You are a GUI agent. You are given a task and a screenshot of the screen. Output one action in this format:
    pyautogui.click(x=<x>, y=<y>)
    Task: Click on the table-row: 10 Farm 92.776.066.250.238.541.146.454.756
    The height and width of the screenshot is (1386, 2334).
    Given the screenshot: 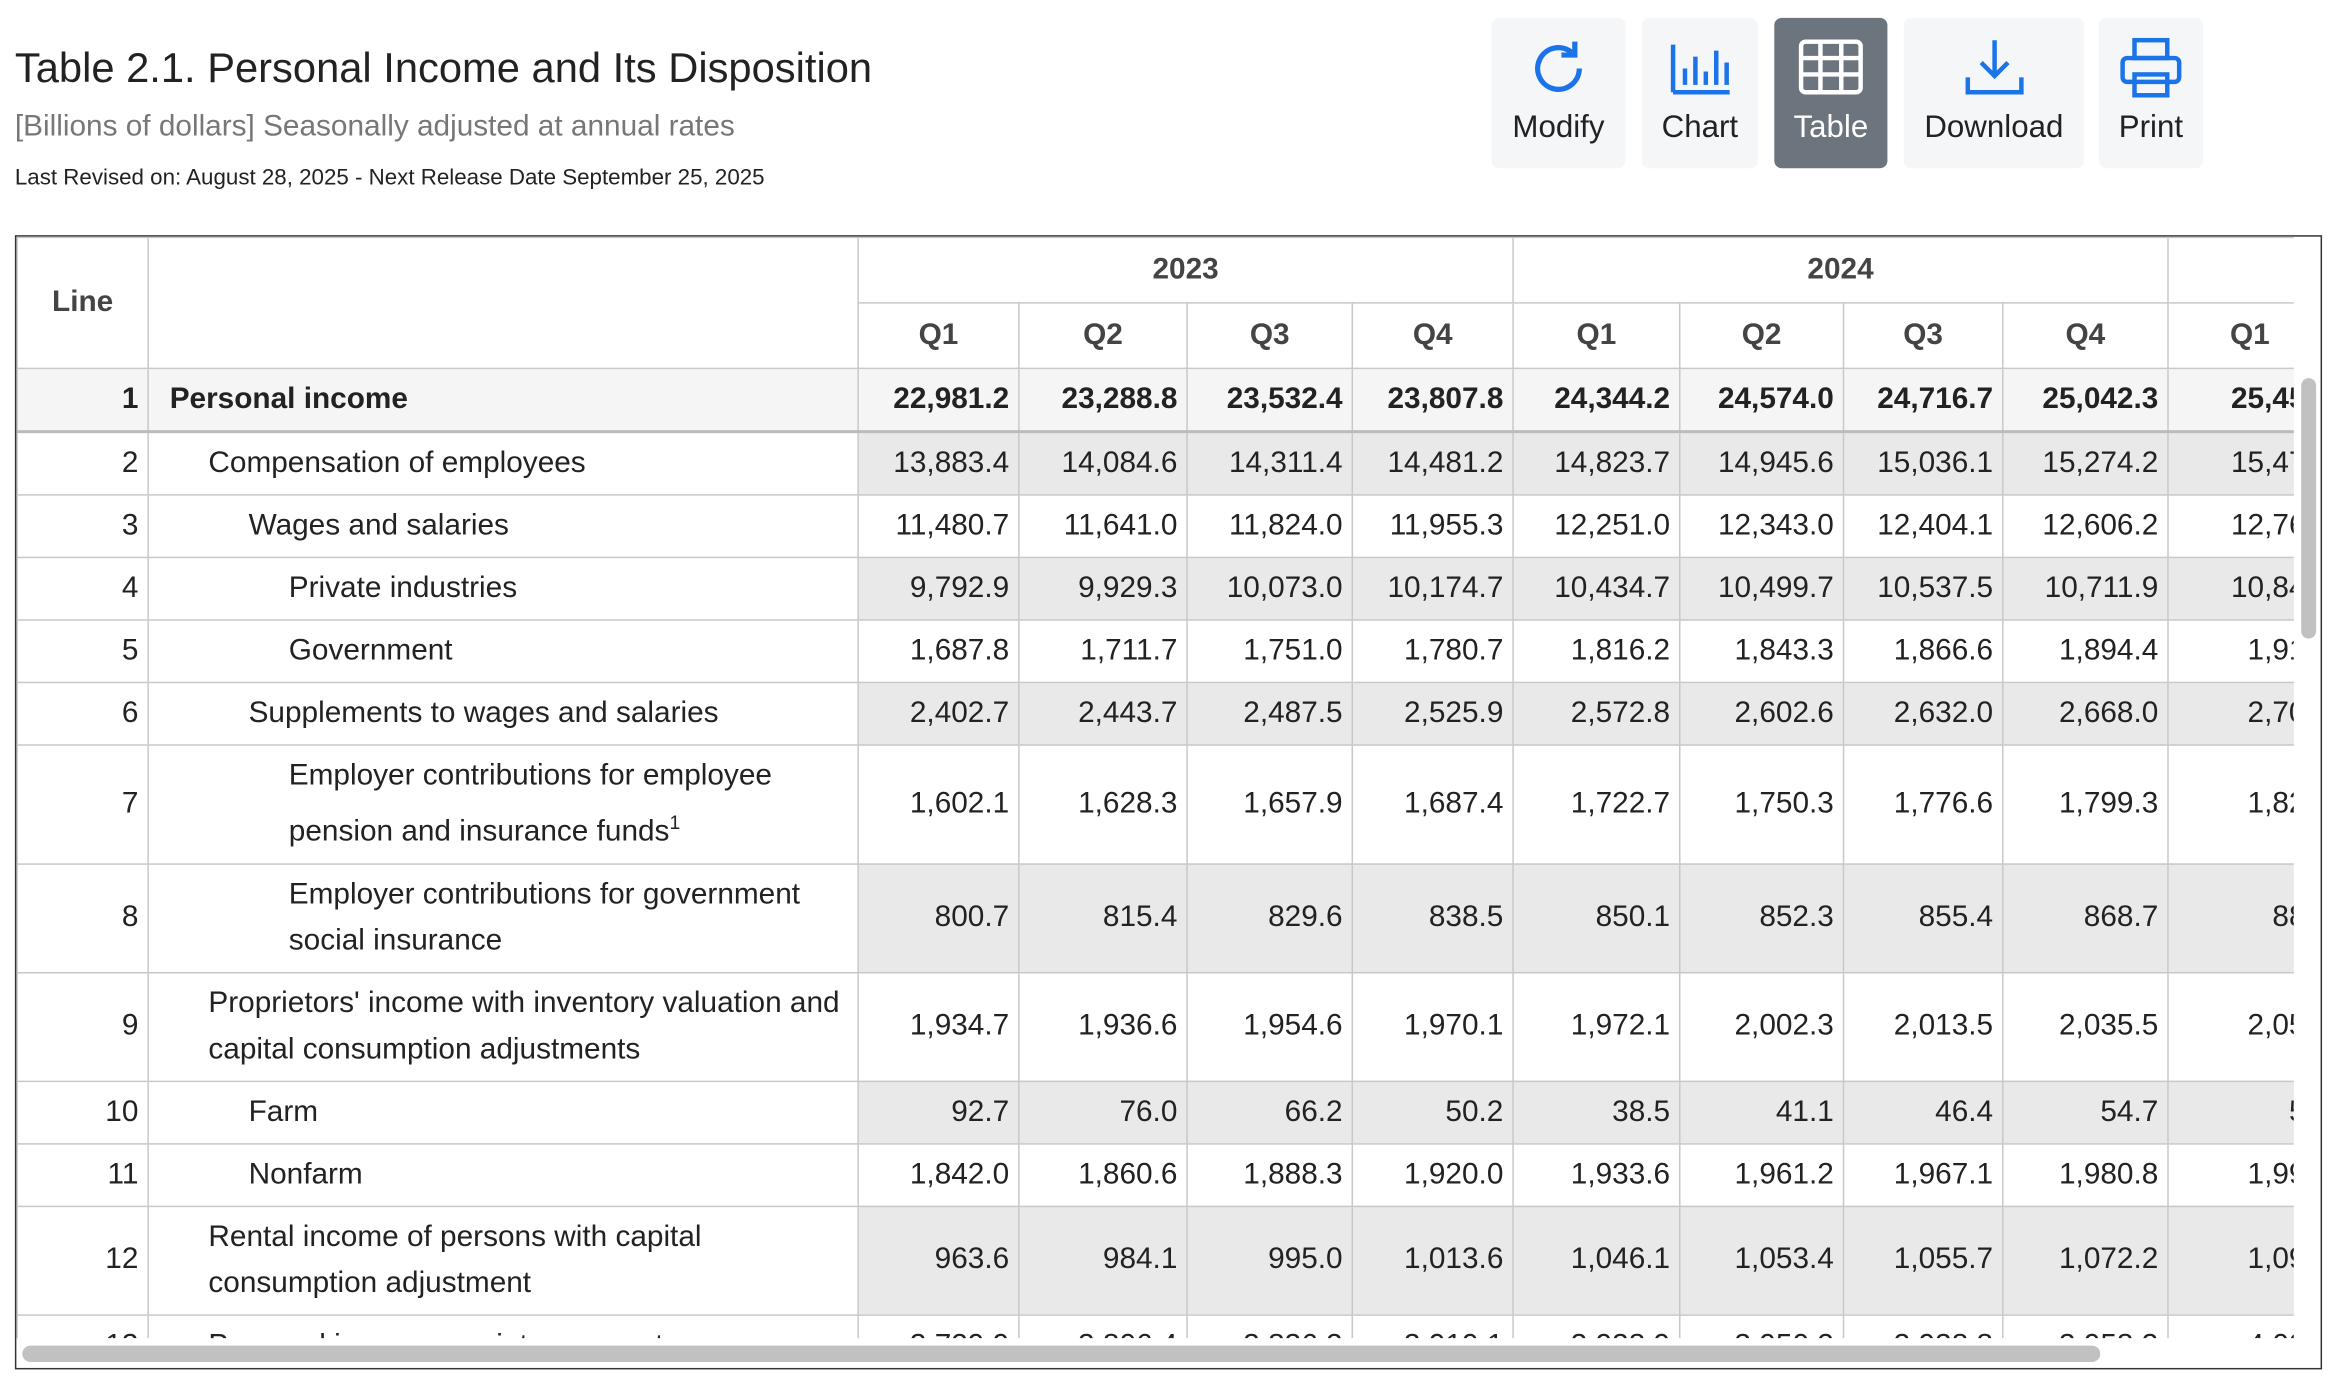 What is the action you would take?
    pyautogui.click(x=1155, y=1112)
    